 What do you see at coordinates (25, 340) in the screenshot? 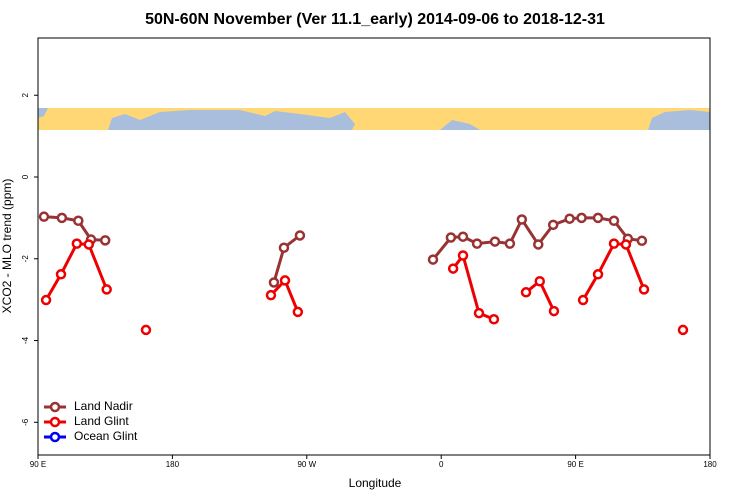
I see `y-tick-label: -4` at bounding box center [25, 340].